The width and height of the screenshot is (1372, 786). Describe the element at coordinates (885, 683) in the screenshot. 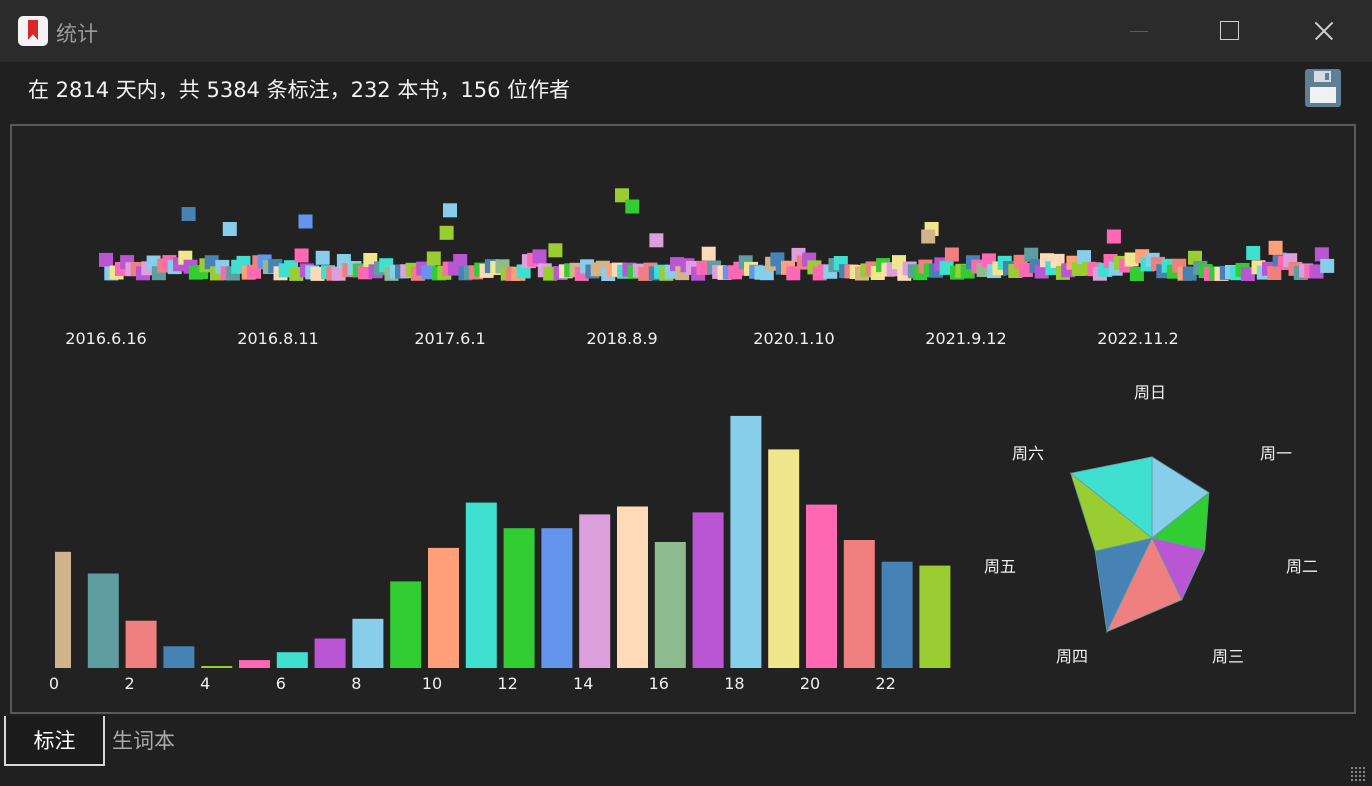

I see `hour-x-tick-label: 22` at that location.